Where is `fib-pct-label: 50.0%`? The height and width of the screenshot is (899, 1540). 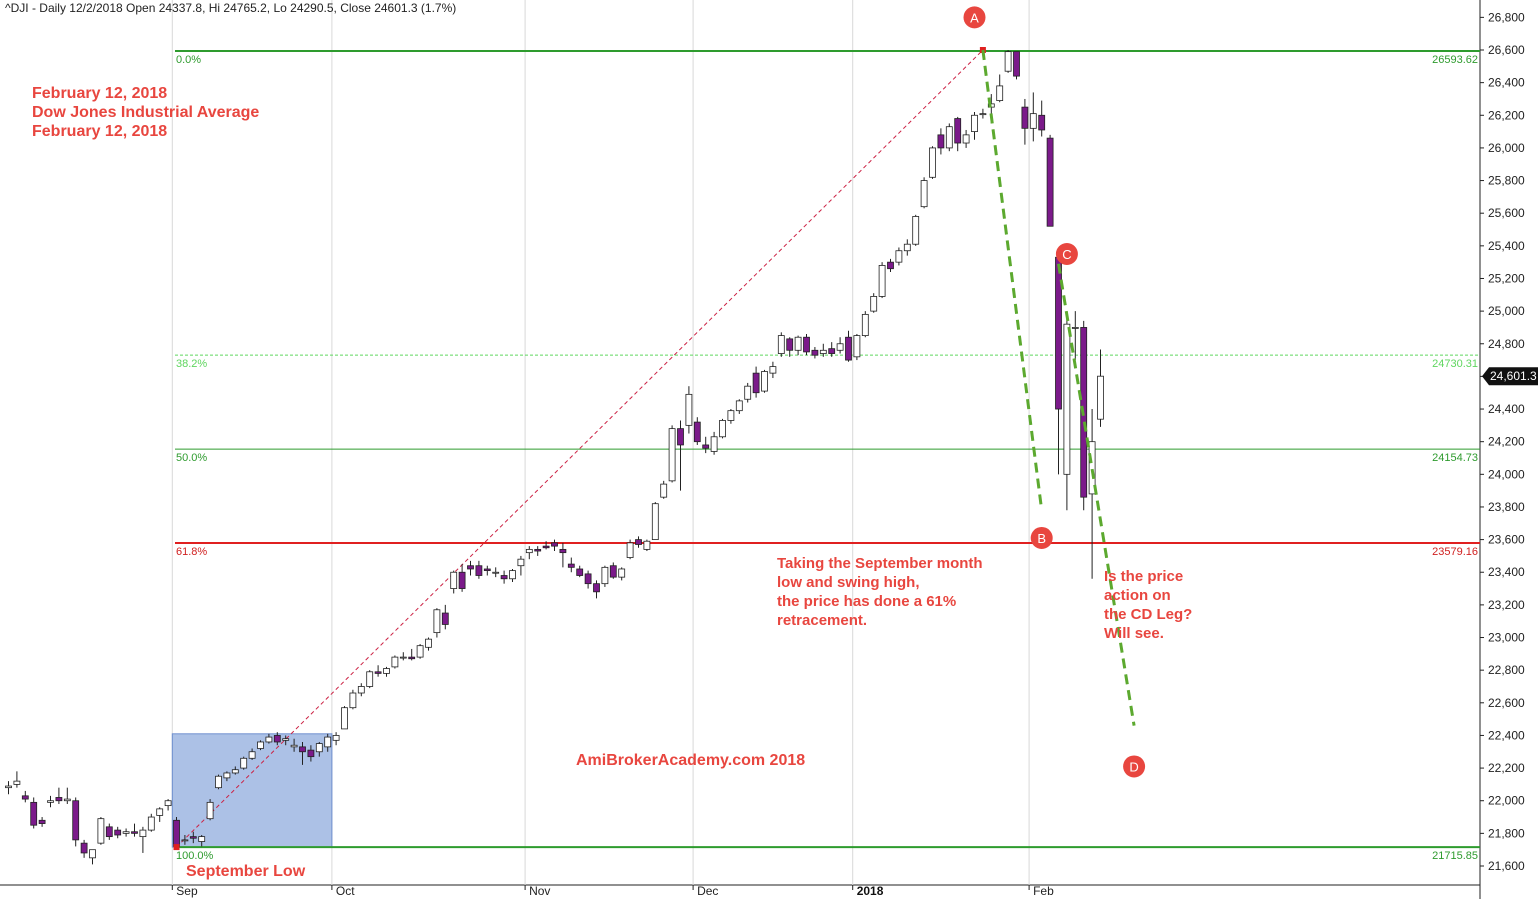 fib-pct-label: 50.0% is located at coordinates (191, 458).